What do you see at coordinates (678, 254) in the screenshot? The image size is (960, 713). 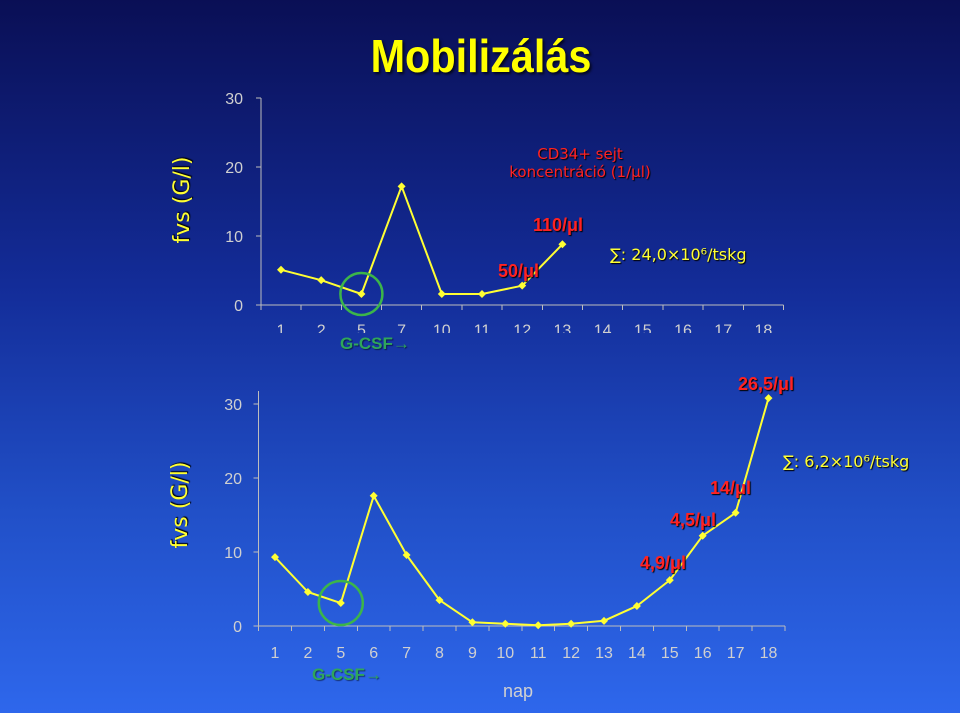 I see `sum-label: ∑: 24,0×10⁶/tskg` at bounding box center [678, 254].